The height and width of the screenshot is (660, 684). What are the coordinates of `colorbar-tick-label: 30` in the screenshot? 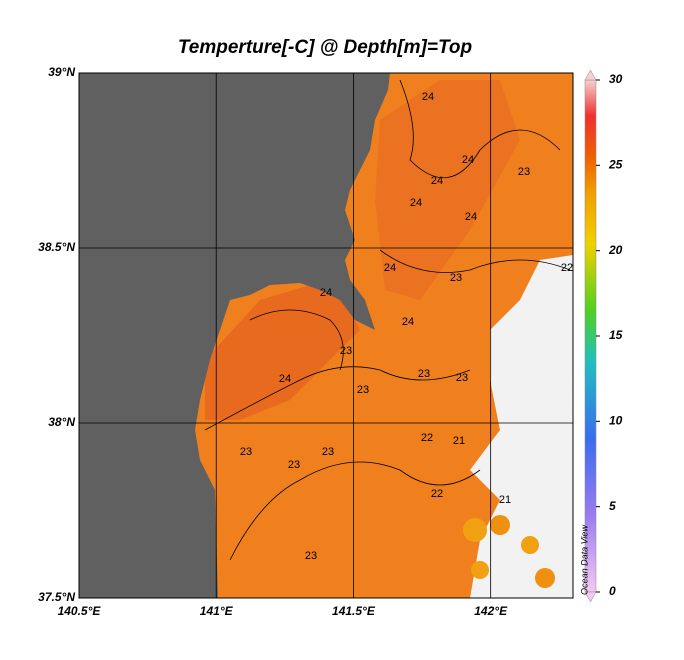 It's located at (616, 79).